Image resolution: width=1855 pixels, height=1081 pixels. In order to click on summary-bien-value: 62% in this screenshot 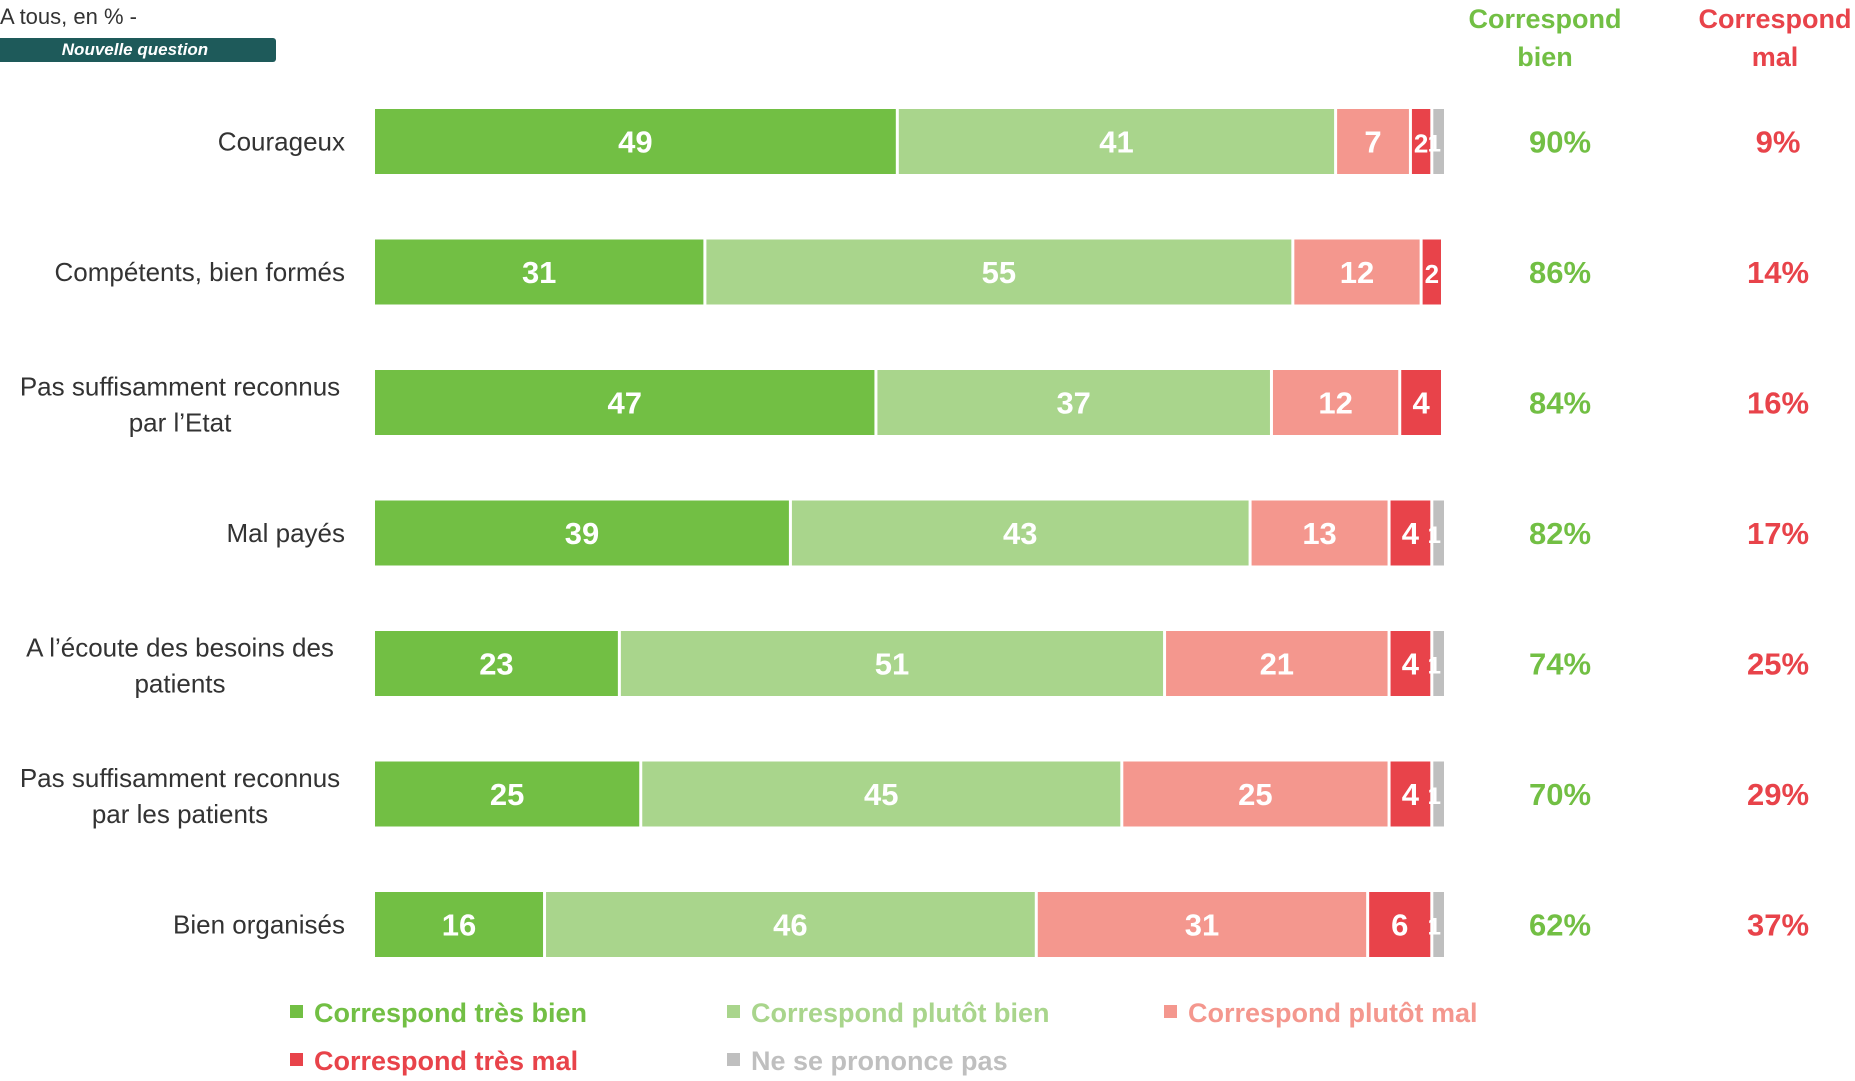, I will do `click(1560, 925)`.